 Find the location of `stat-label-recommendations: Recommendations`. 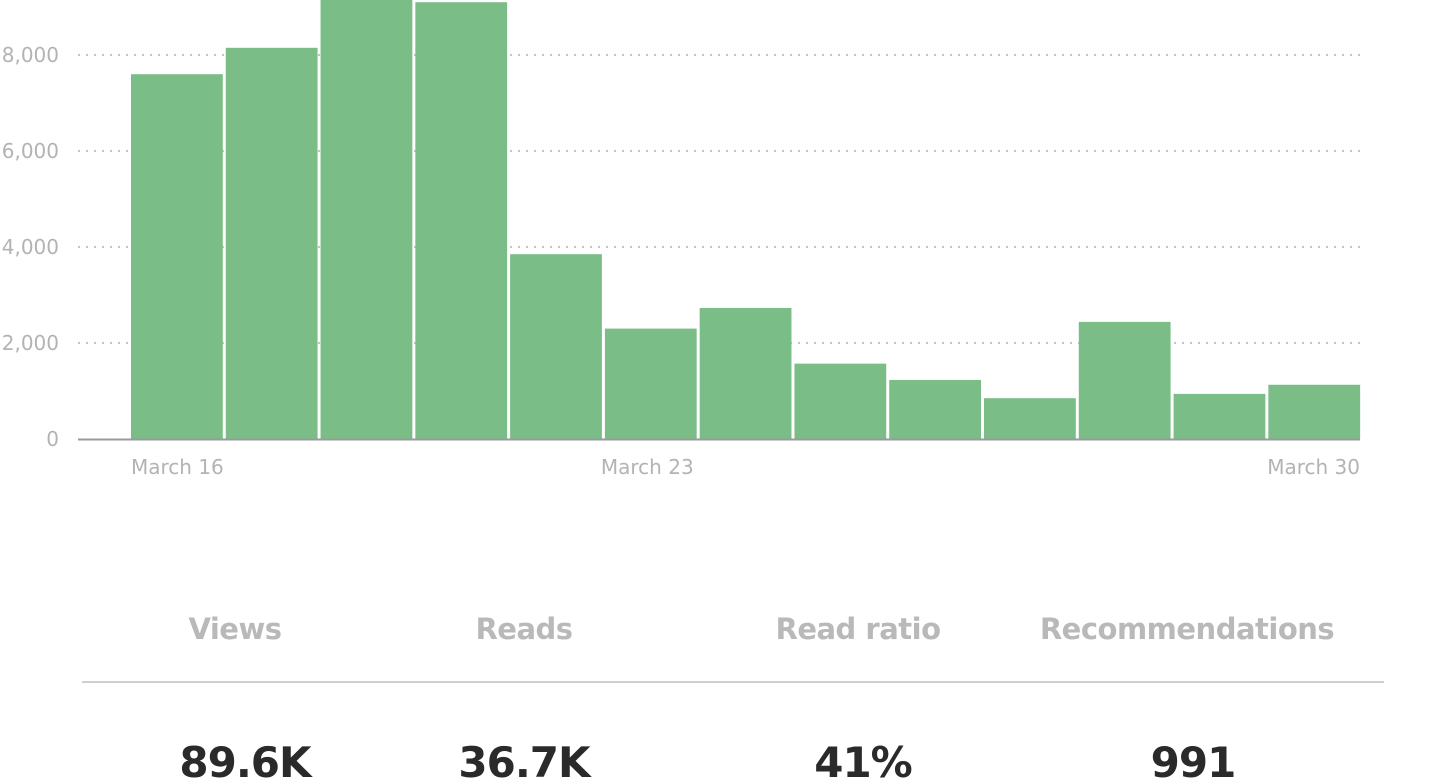

stat-label-recommendations: Recommendations is located at coordinates (1187, 629).